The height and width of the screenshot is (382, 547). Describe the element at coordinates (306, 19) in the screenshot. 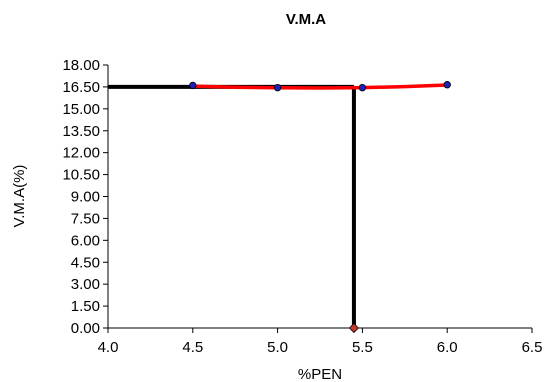

I see `chart-title: V.M.A` at that location.